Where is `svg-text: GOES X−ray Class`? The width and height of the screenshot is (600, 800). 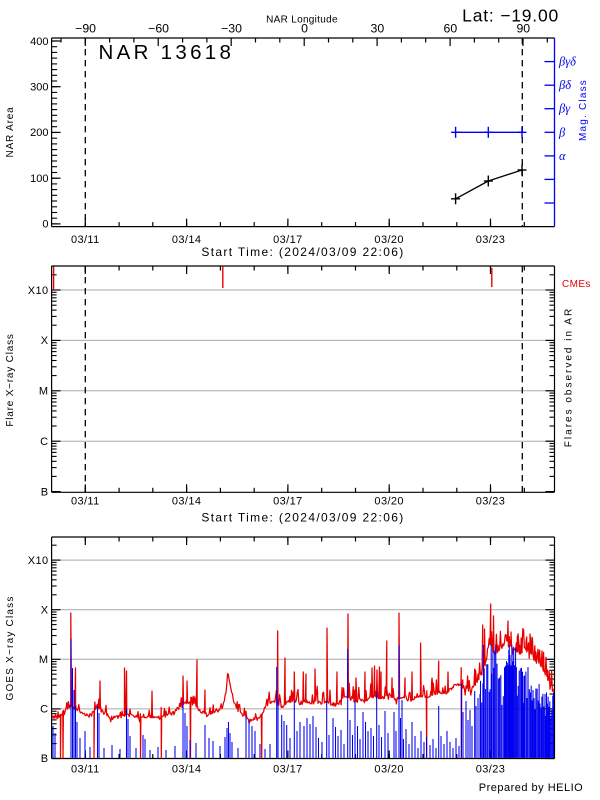
svg-text: GOES X−ray Class is located at coordinates (10, 647).